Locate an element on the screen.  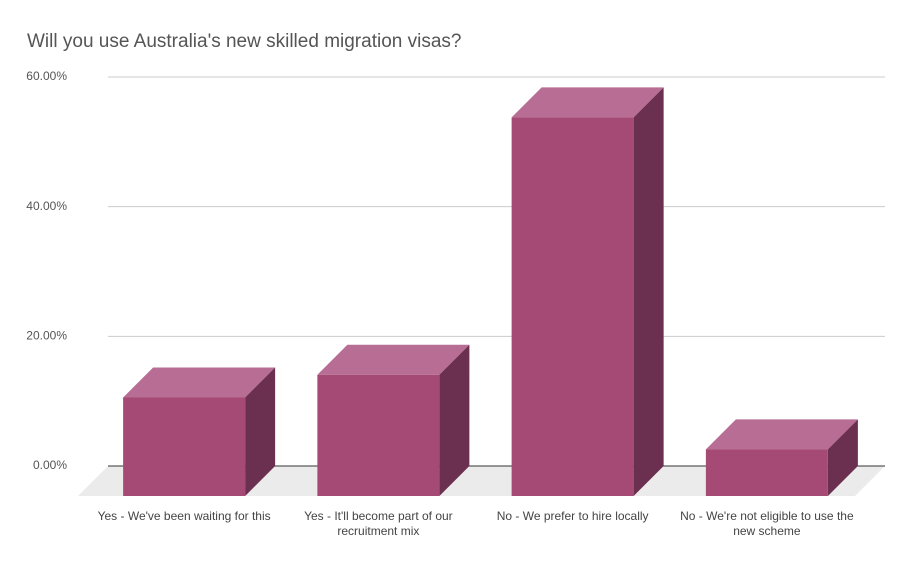
floor is located at coordinates (481, 481).